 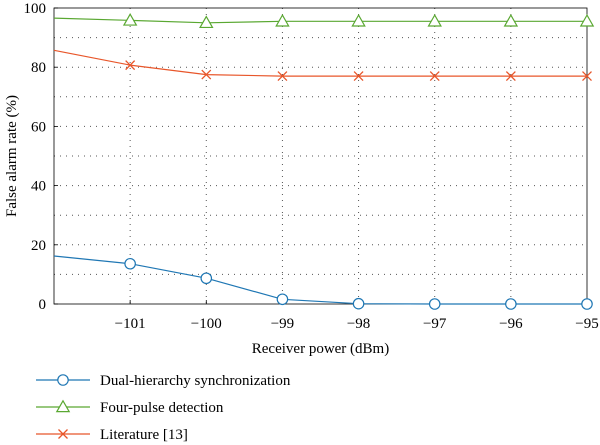 I want to click on x-tick-label: −95, so click(x=586, y=324).